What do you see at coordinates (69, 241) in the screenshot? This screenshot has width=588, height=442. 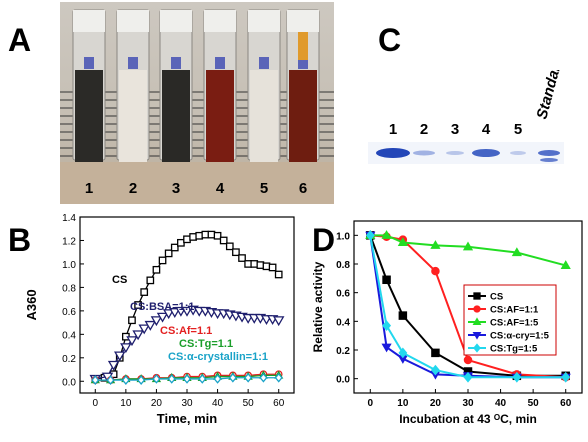 I see `y-tick-label: 1.2` at bounding box center [69, 241].